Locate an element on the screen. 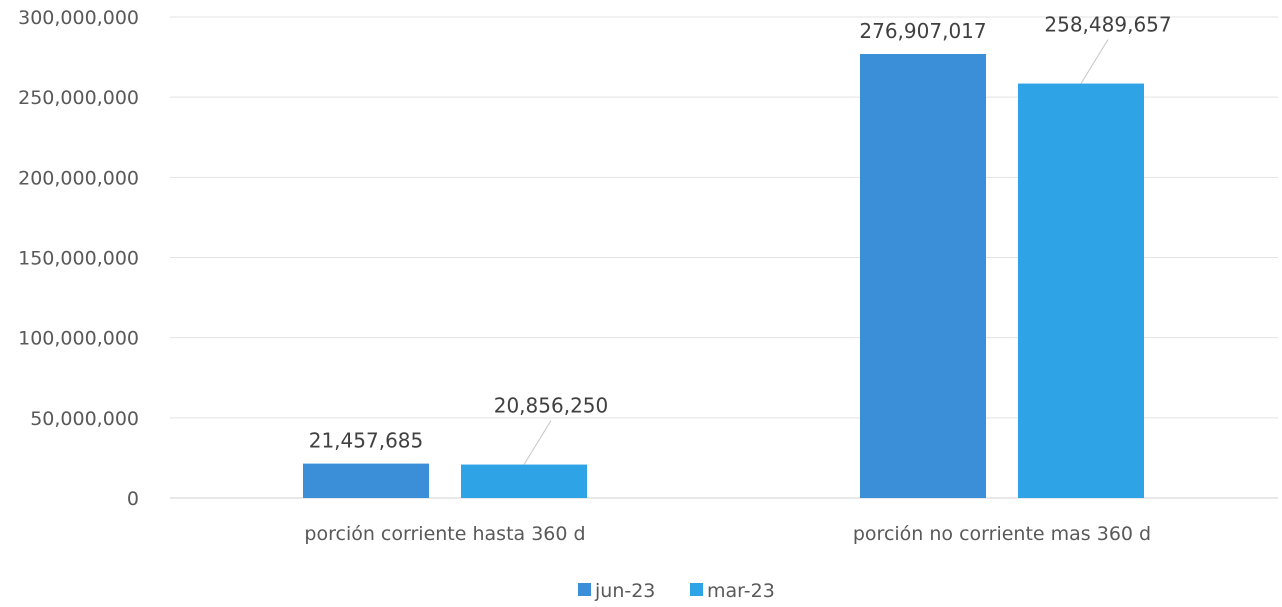  legend-item-mar-23: mar-23 is located at coordinates (732, 591).